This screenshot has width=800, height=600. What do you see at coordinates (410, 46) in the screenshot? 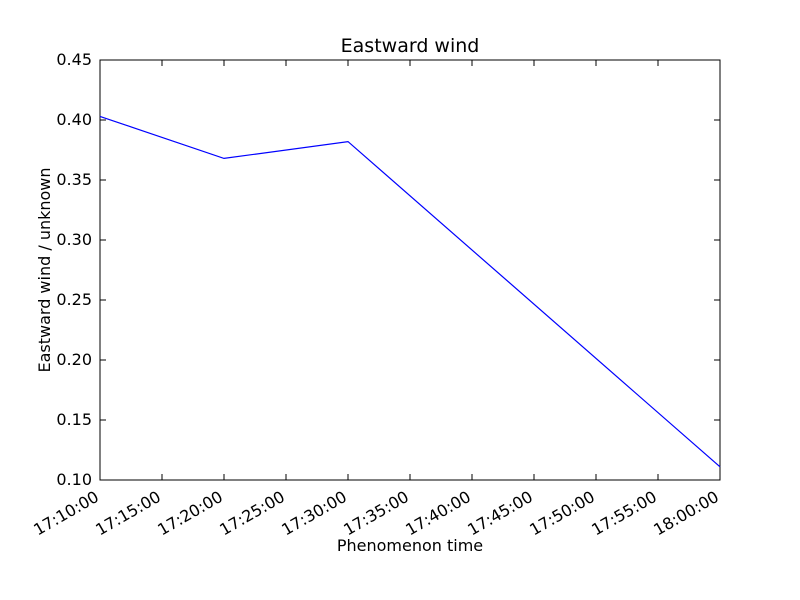
I see `chart-title: Eastward wind` at bounding box center [410, 46].